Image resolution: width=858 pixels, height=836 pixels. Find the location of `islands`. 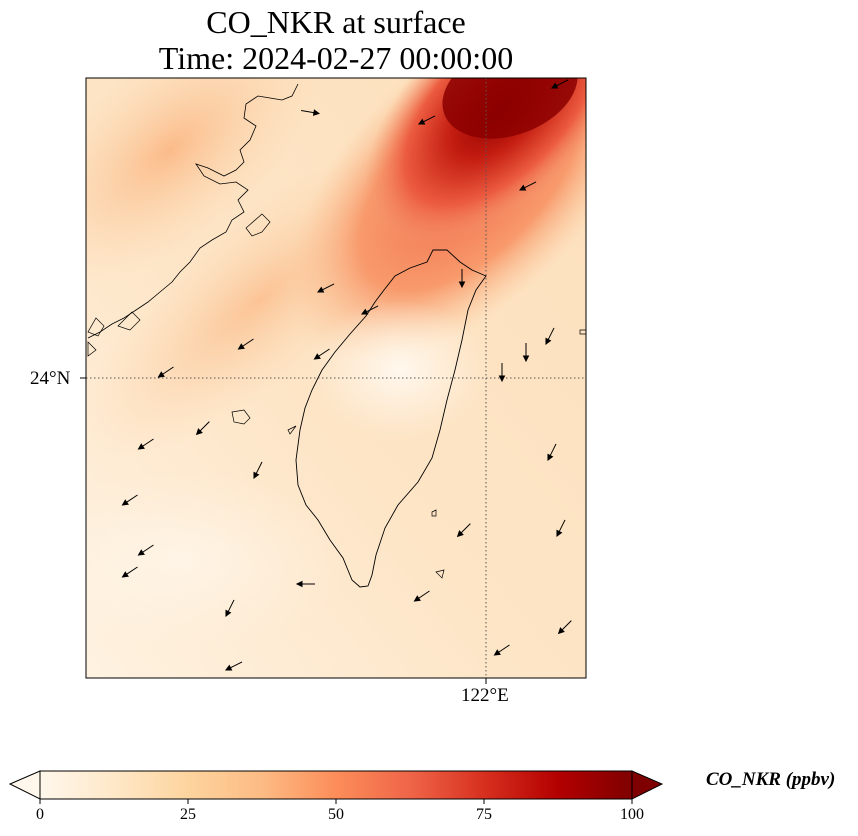

islands is located at coordinates (409, 454).